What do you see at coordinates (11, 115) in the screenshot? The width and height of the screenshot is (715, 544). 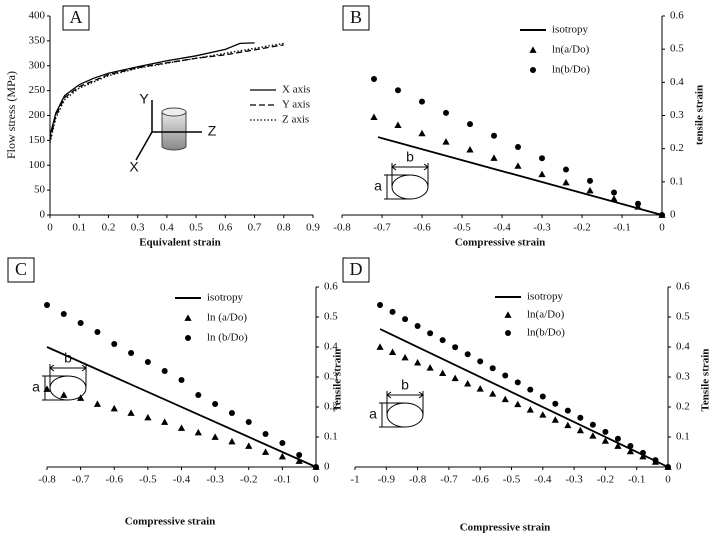 I see `y-axis-title: Flow stress (MPa)` at bounding box center [11, 115].